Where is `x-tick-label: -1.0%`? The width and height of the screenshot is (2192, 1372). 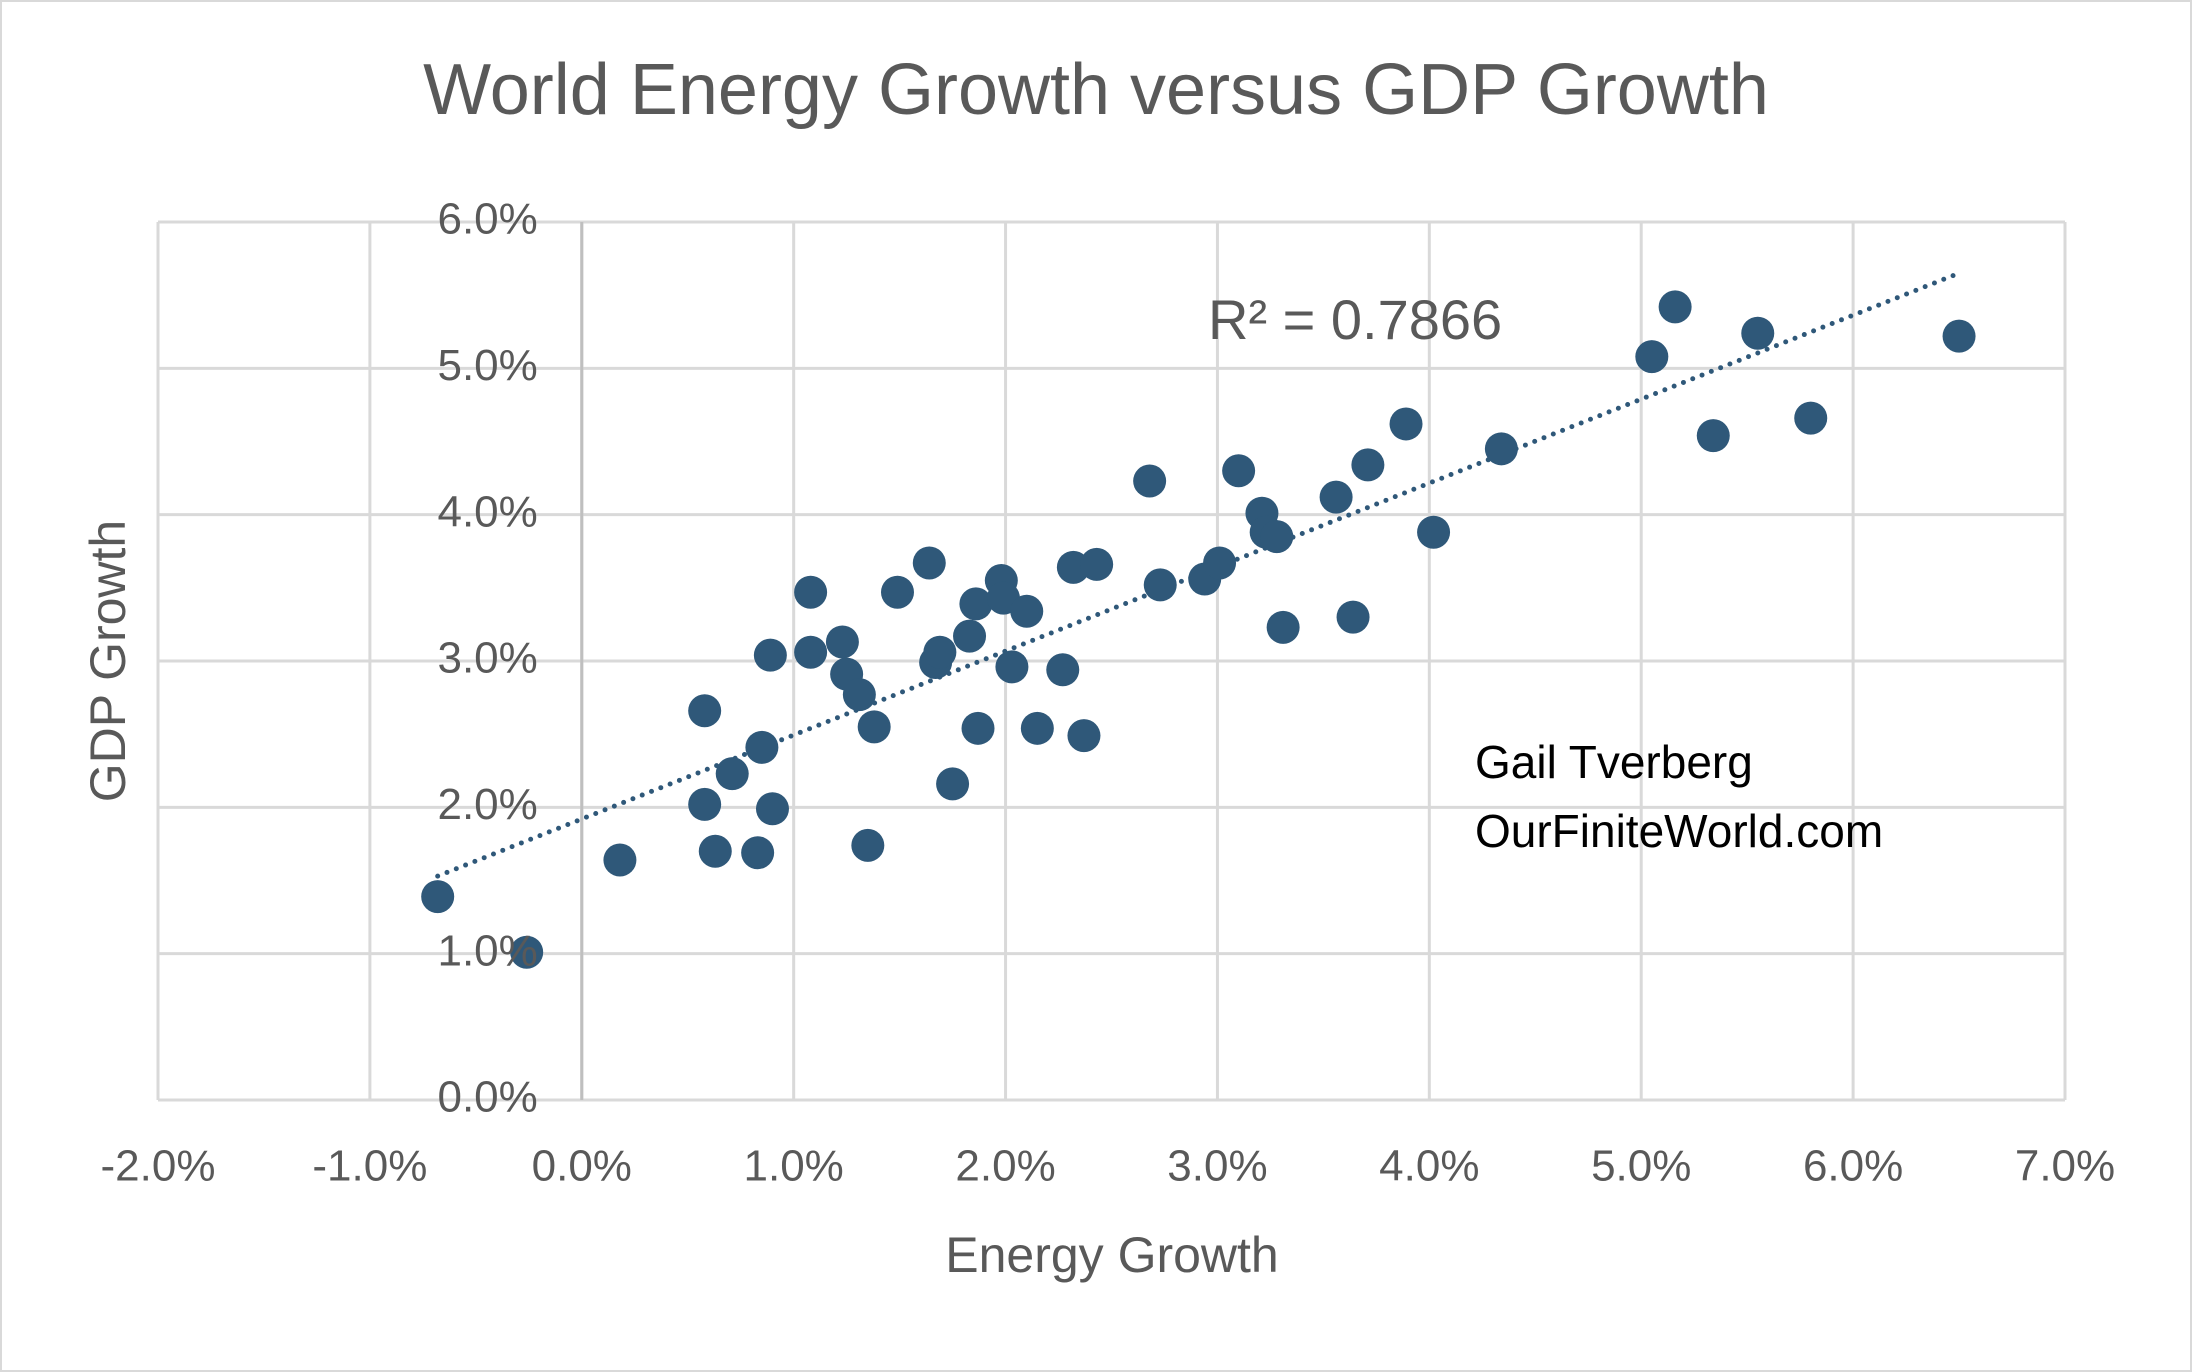 x-tick-label: -1.0% is located at coordinates (369, 1166).